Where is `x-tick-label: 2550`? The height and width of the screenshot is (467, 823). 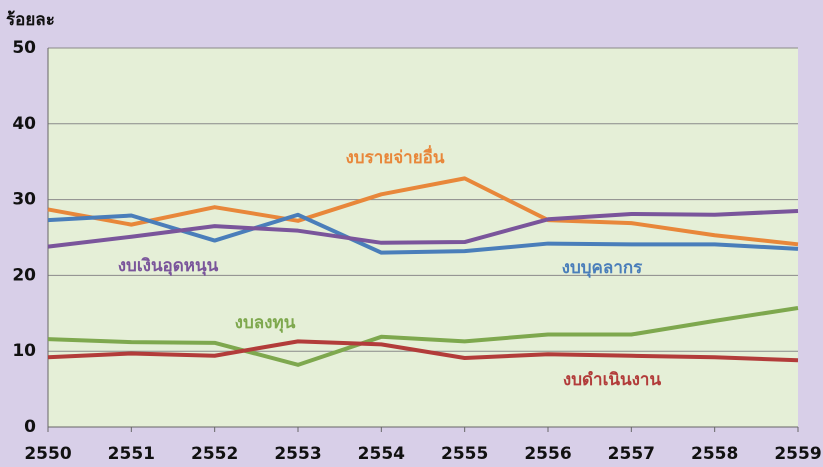
x-tick-label: 2550 is located at coordinates (47, 454).